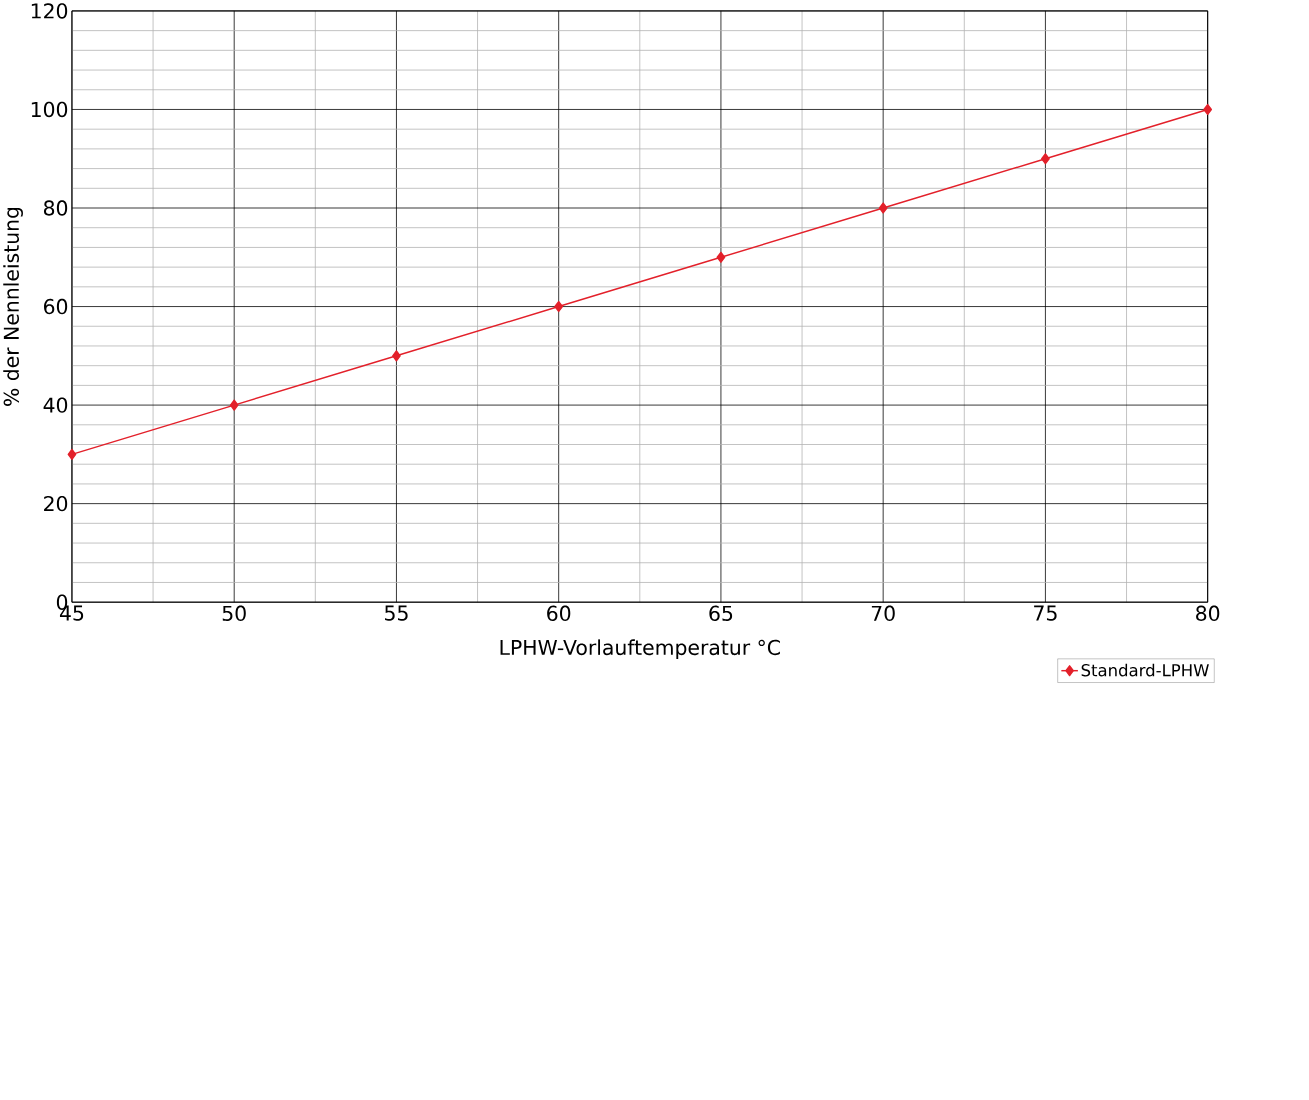 The height and width of the screenshot is (1100, 1309). What do you see at coordinates (640, 649) in the screenshot?
I see `x-axis-title: LPHW-Vorlauftemperatur °C` at bounding box center [640, 649].